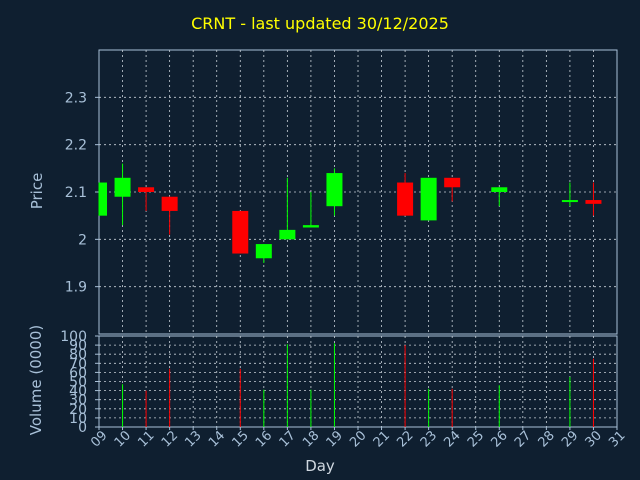 This screenshot has width=640, height=480. Describe the element at coordinates (288, 439) in the screenshot. I see `x-tick-label: 17` at that location.